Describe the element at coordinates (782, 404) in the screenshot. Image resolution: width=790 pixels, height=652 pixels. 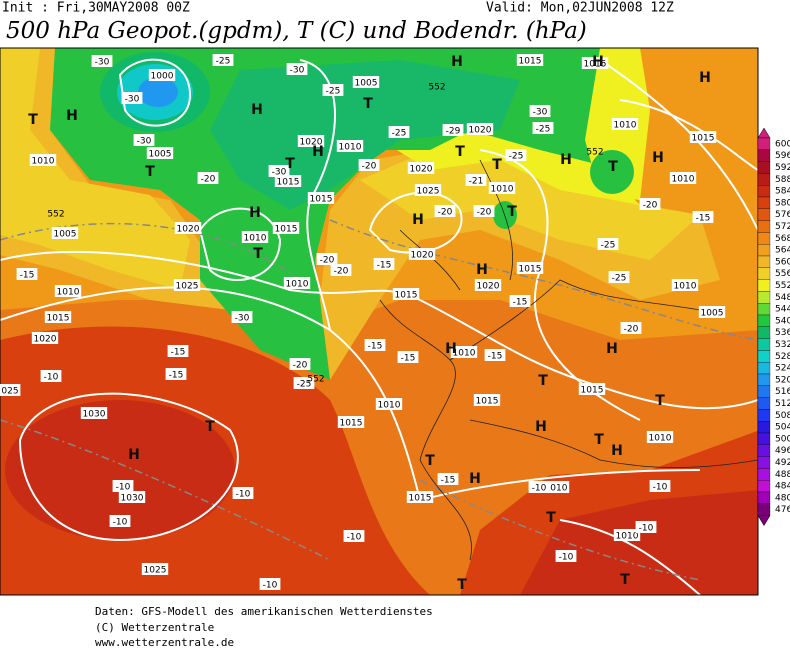
I see `legend-label: 512` at that location.